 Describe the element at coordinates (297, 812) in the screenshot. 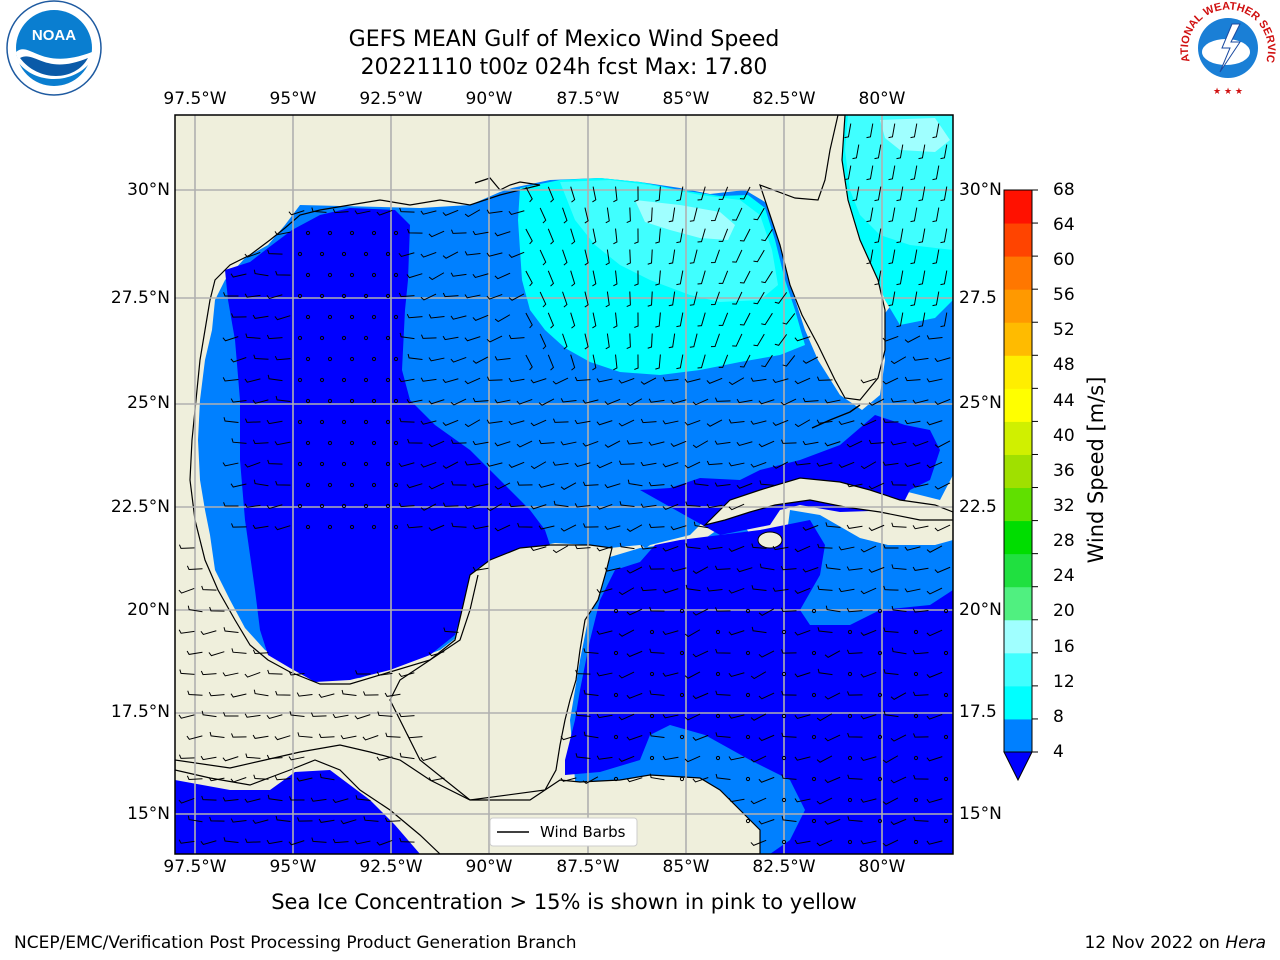

I see `calm-sw-bay` at that location.